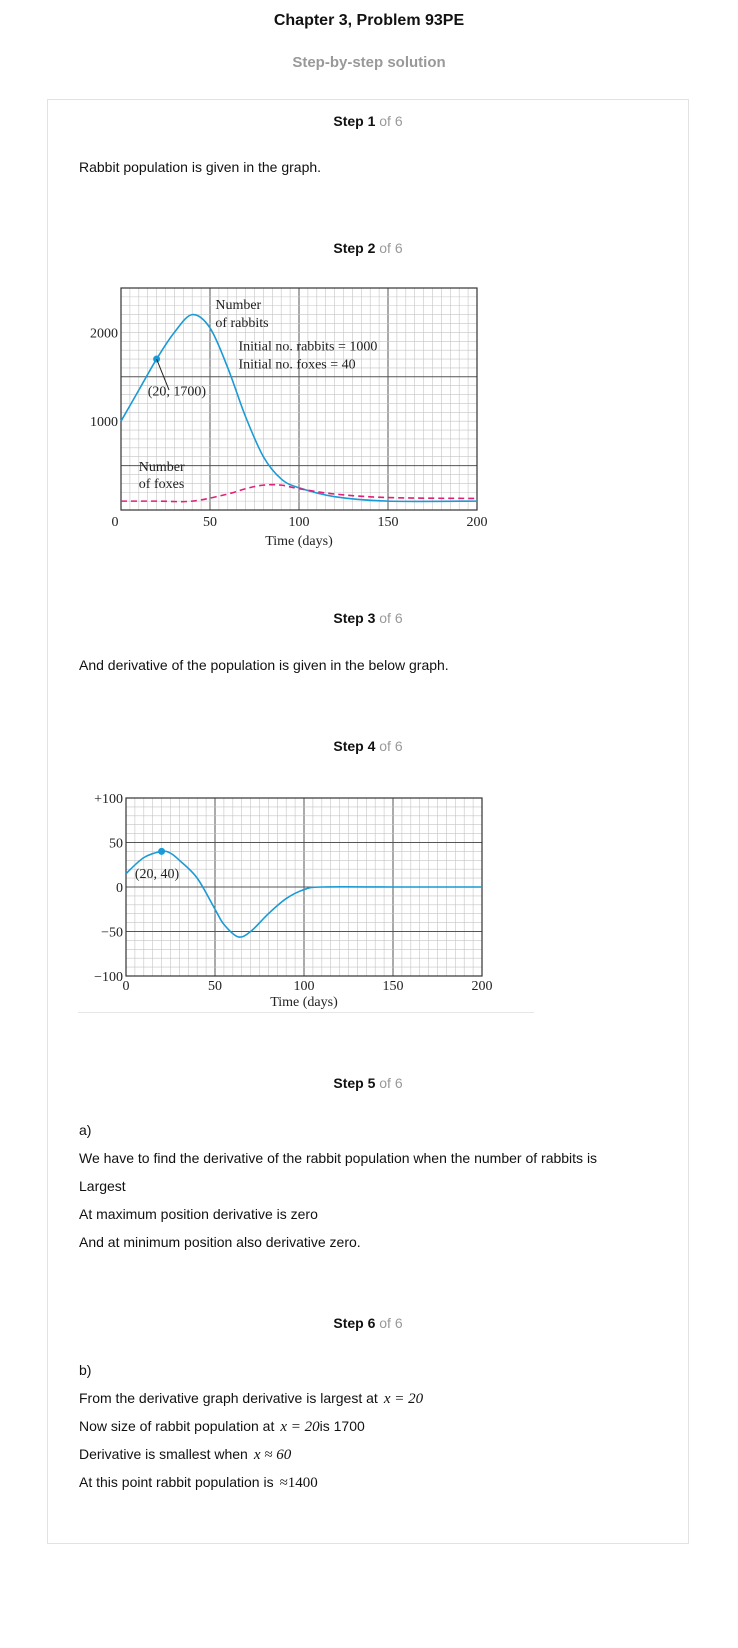 The width and height of the screenshot is (738, 1648). Describe the element at coordinates (119, 888) in the screenshot. I see `y-tick-label: 0` at that location.